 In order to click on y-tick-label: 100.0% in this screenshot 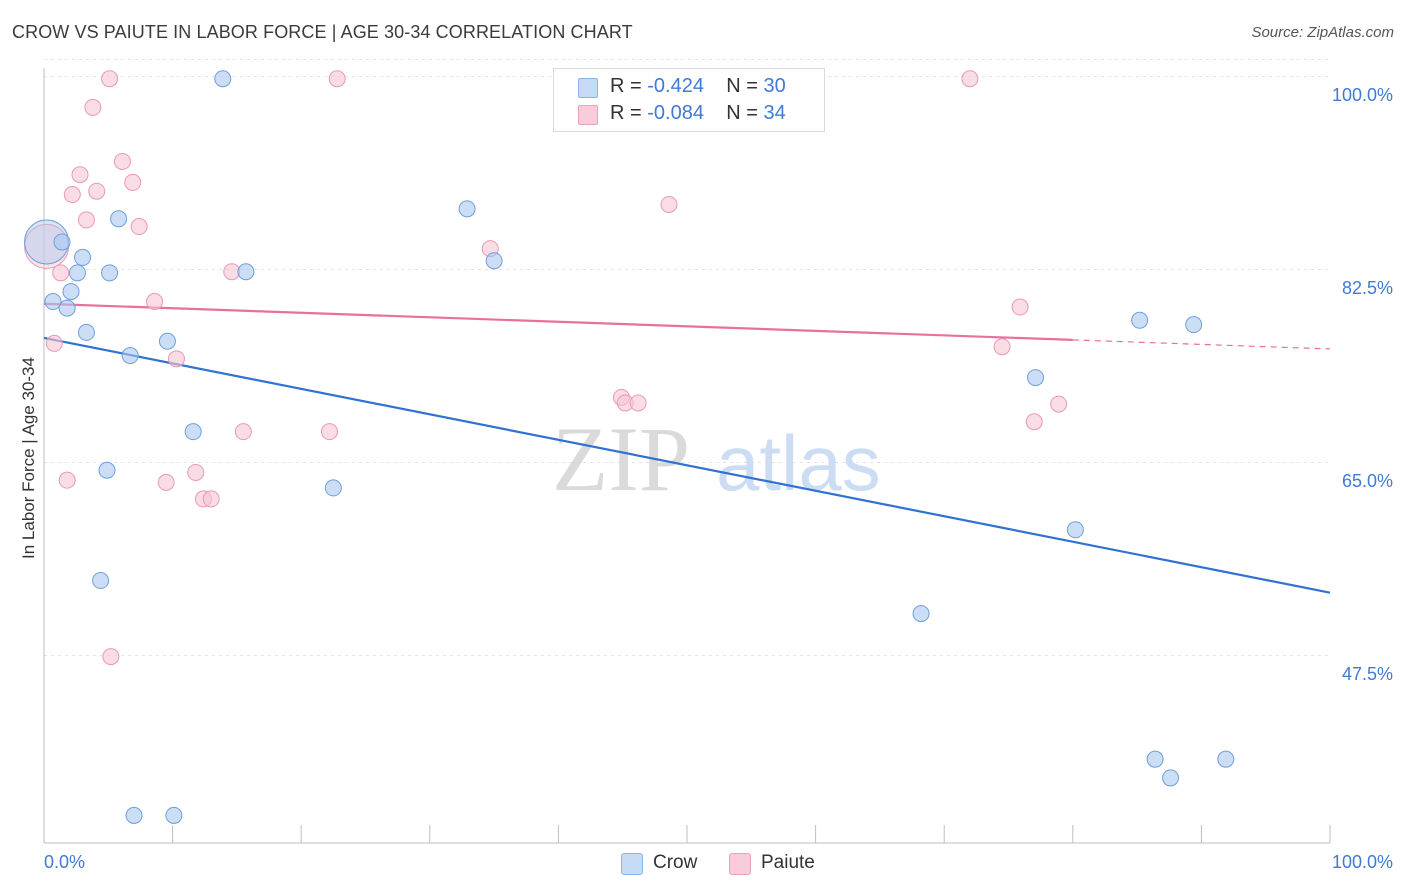, I will do `click(1362, 94)`.